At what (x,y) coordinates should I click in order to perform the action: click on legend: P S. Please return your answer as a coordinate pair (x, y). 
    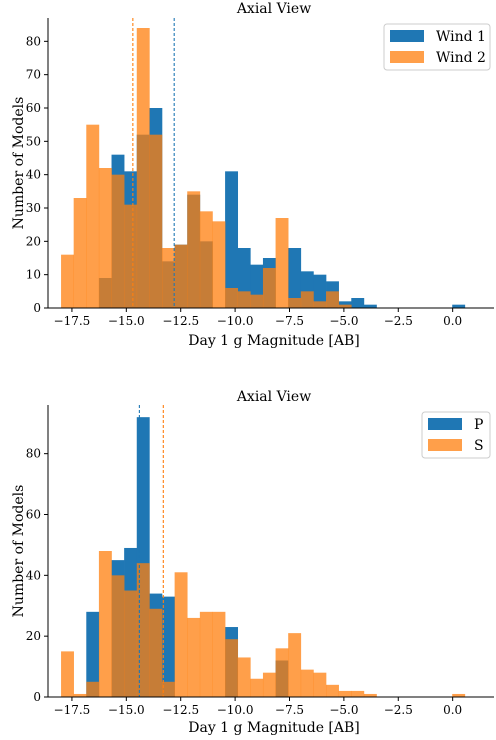
    Looking at the image, I should click on (456, 435).